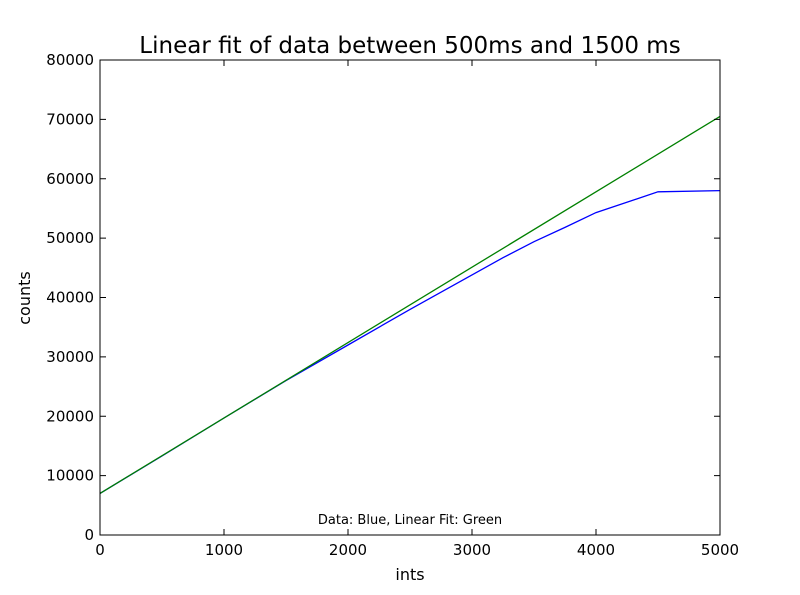  What do you see at coordinates (70, 119) in the screenshot?
I see `y-tick-label: 70000` at bounding box center [70, 119].